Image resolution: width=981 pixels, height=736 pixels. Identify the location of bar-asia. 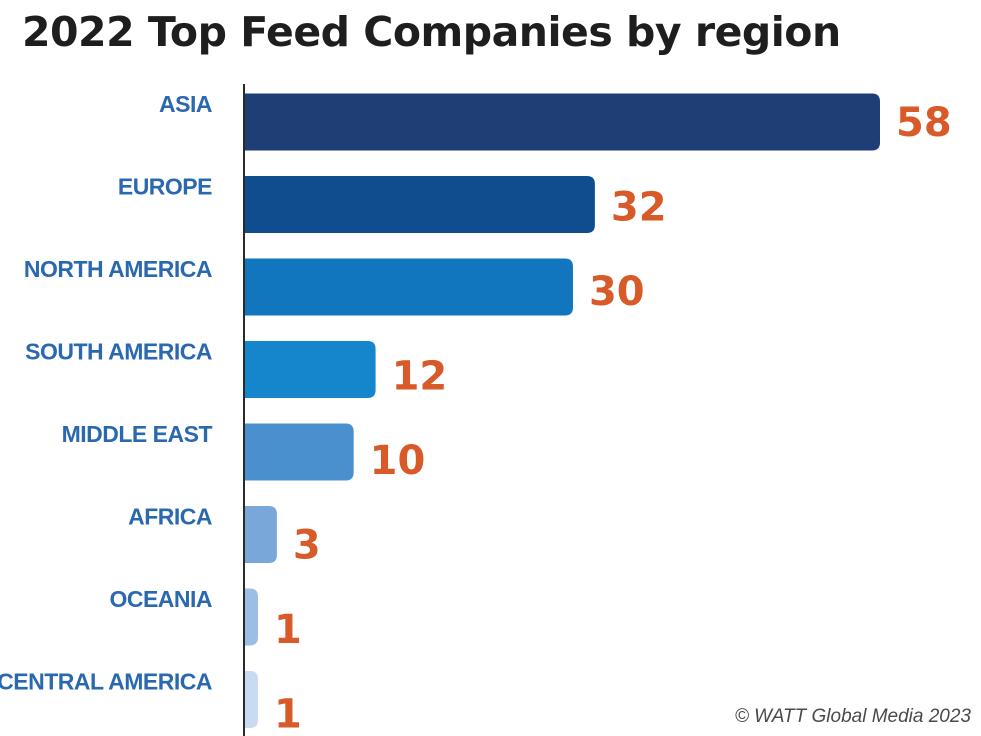
(562, 122).